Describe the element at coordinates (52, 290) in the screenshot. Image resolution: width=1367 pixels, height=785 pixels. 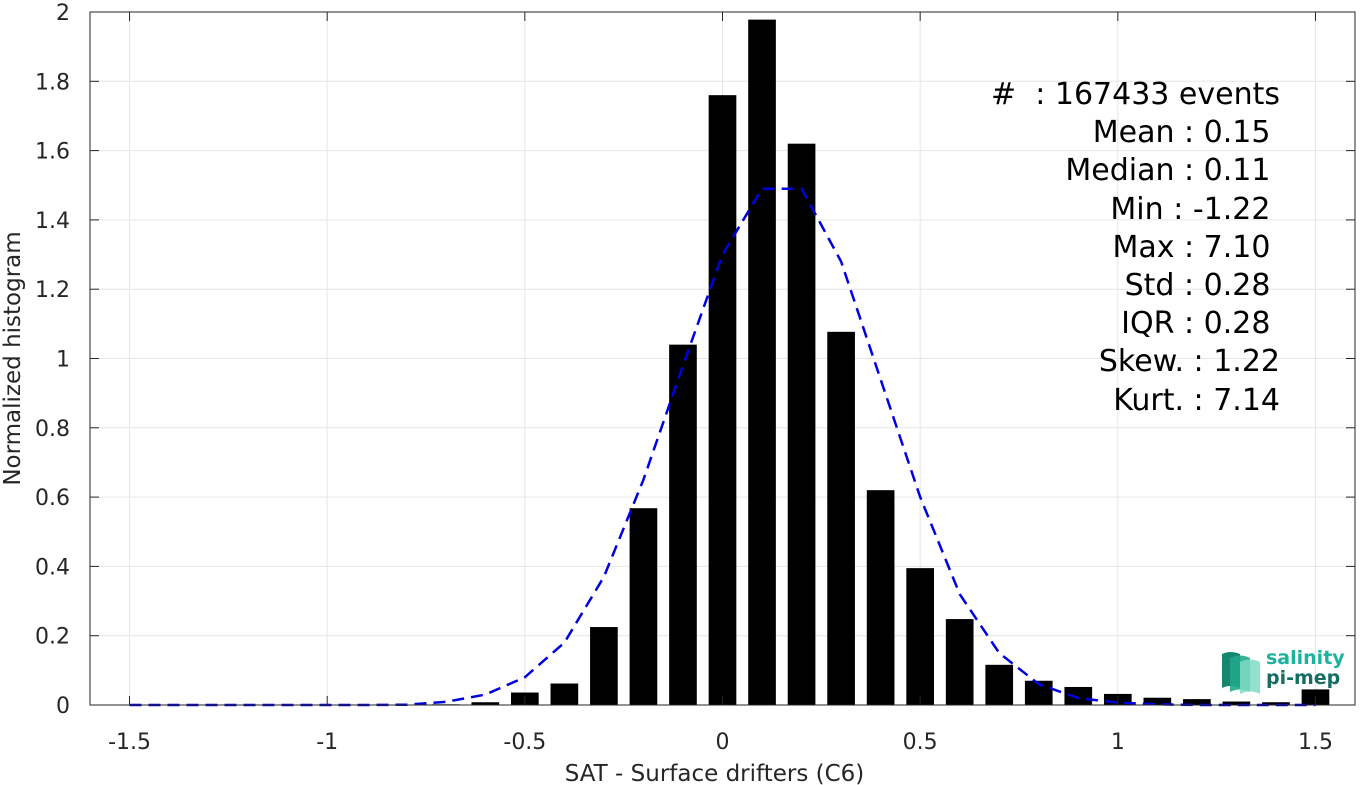
I see `y-tick-label: 1.2` at that location.